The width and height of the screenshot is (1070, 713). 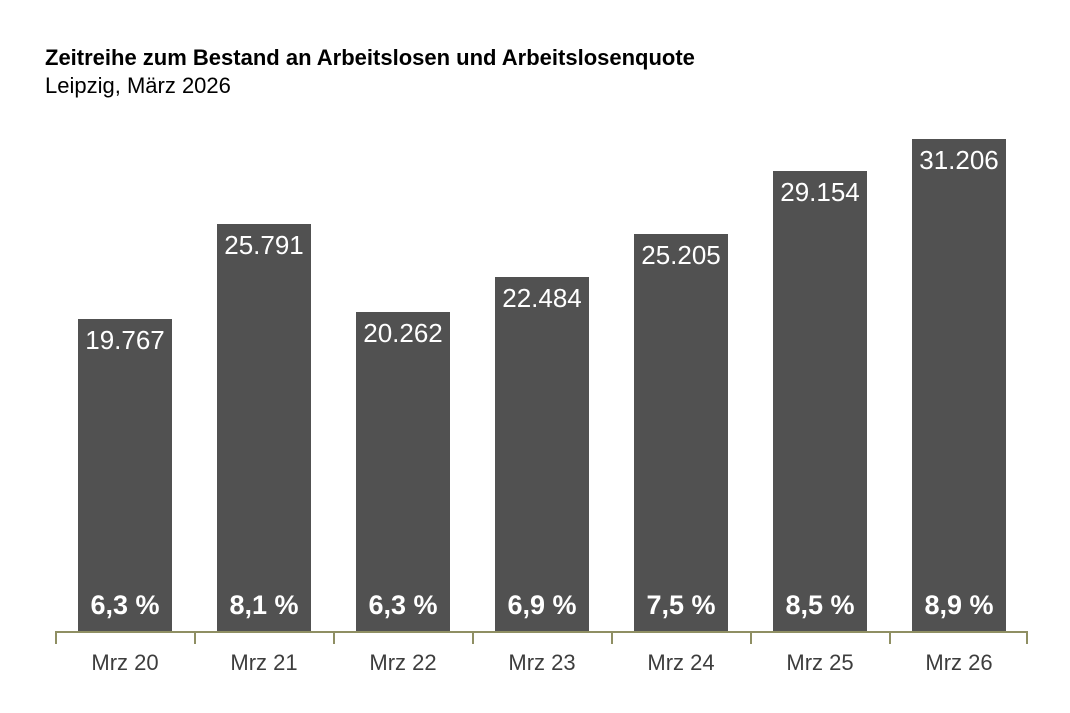 I want to click on x-axis-label-mrz-20: Mrz 20, so click(x=125, y=662).